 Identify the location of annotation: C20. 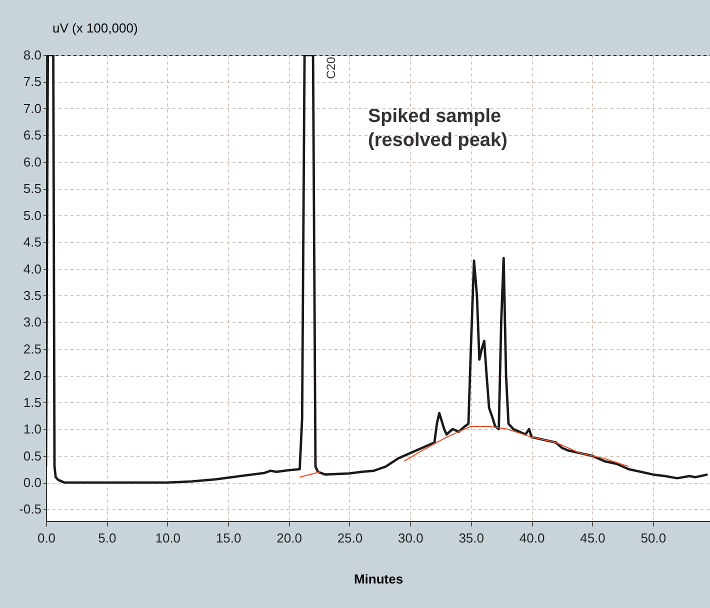
(331, 68).